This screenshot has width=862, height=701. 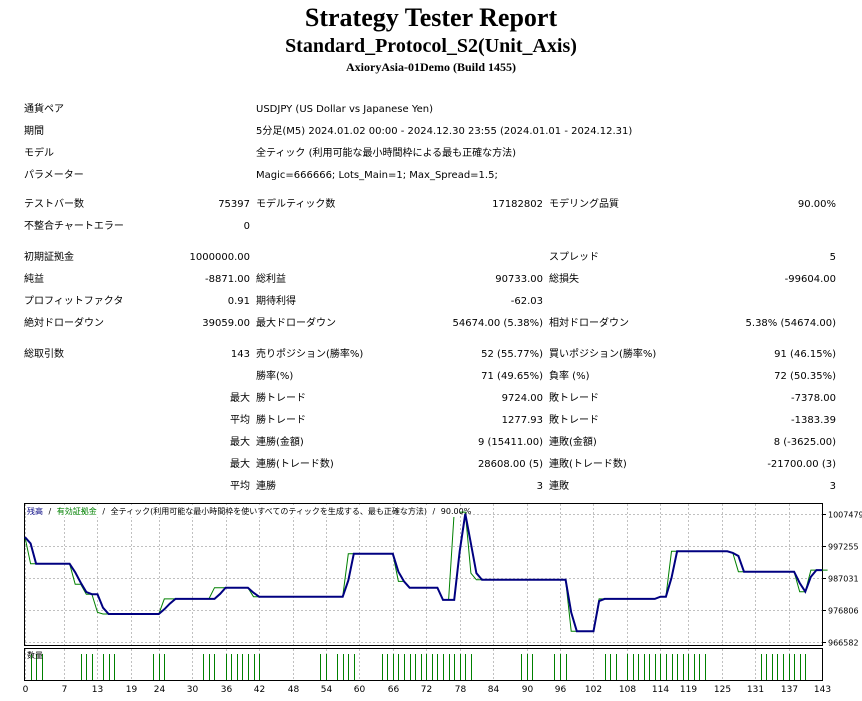 What do you see at coordinates (418, 667) in the screenshot?
I see `volume-bars` at bounding box center [418, 667].